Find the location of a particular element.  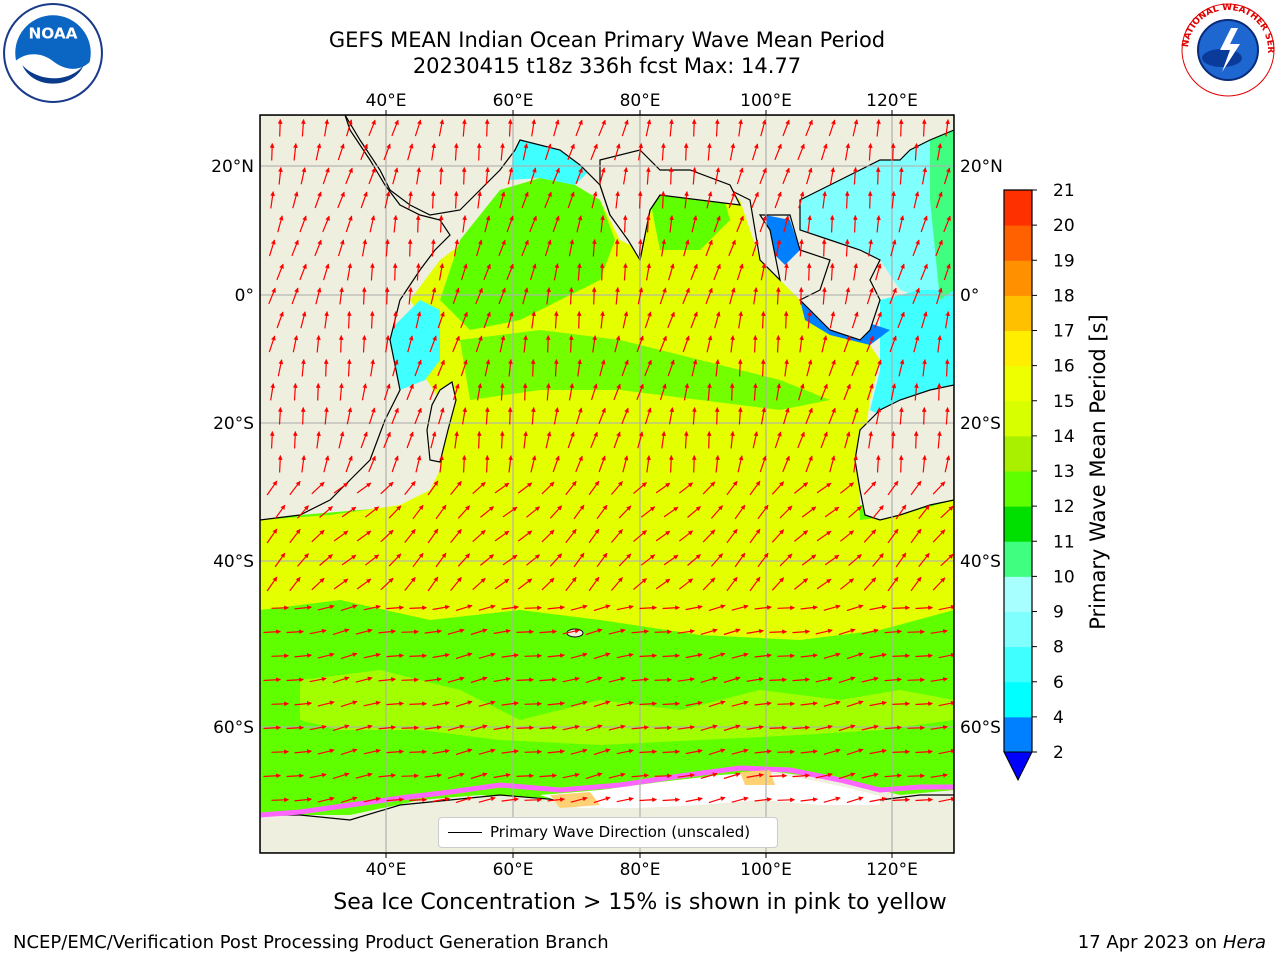

colorbar-tick-label: 18 is located at coordinates (1064, 296).